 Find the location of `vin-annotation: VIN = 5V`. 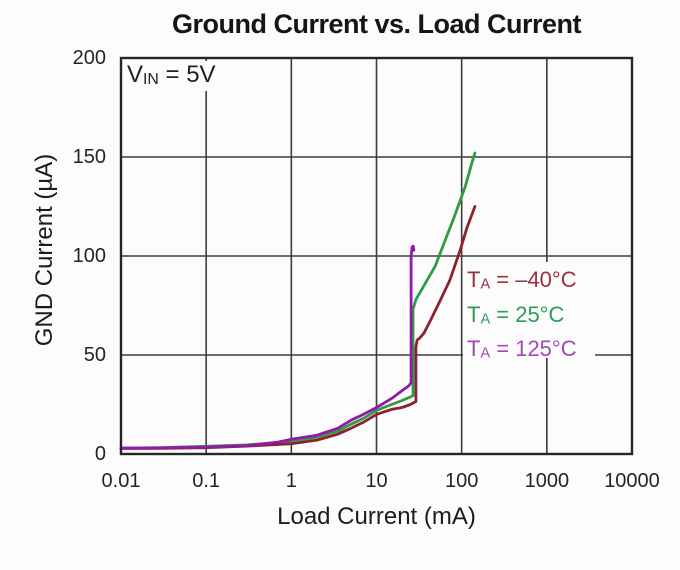

vin-annotation: VIN = 5V is located at coordinates (173, 76).